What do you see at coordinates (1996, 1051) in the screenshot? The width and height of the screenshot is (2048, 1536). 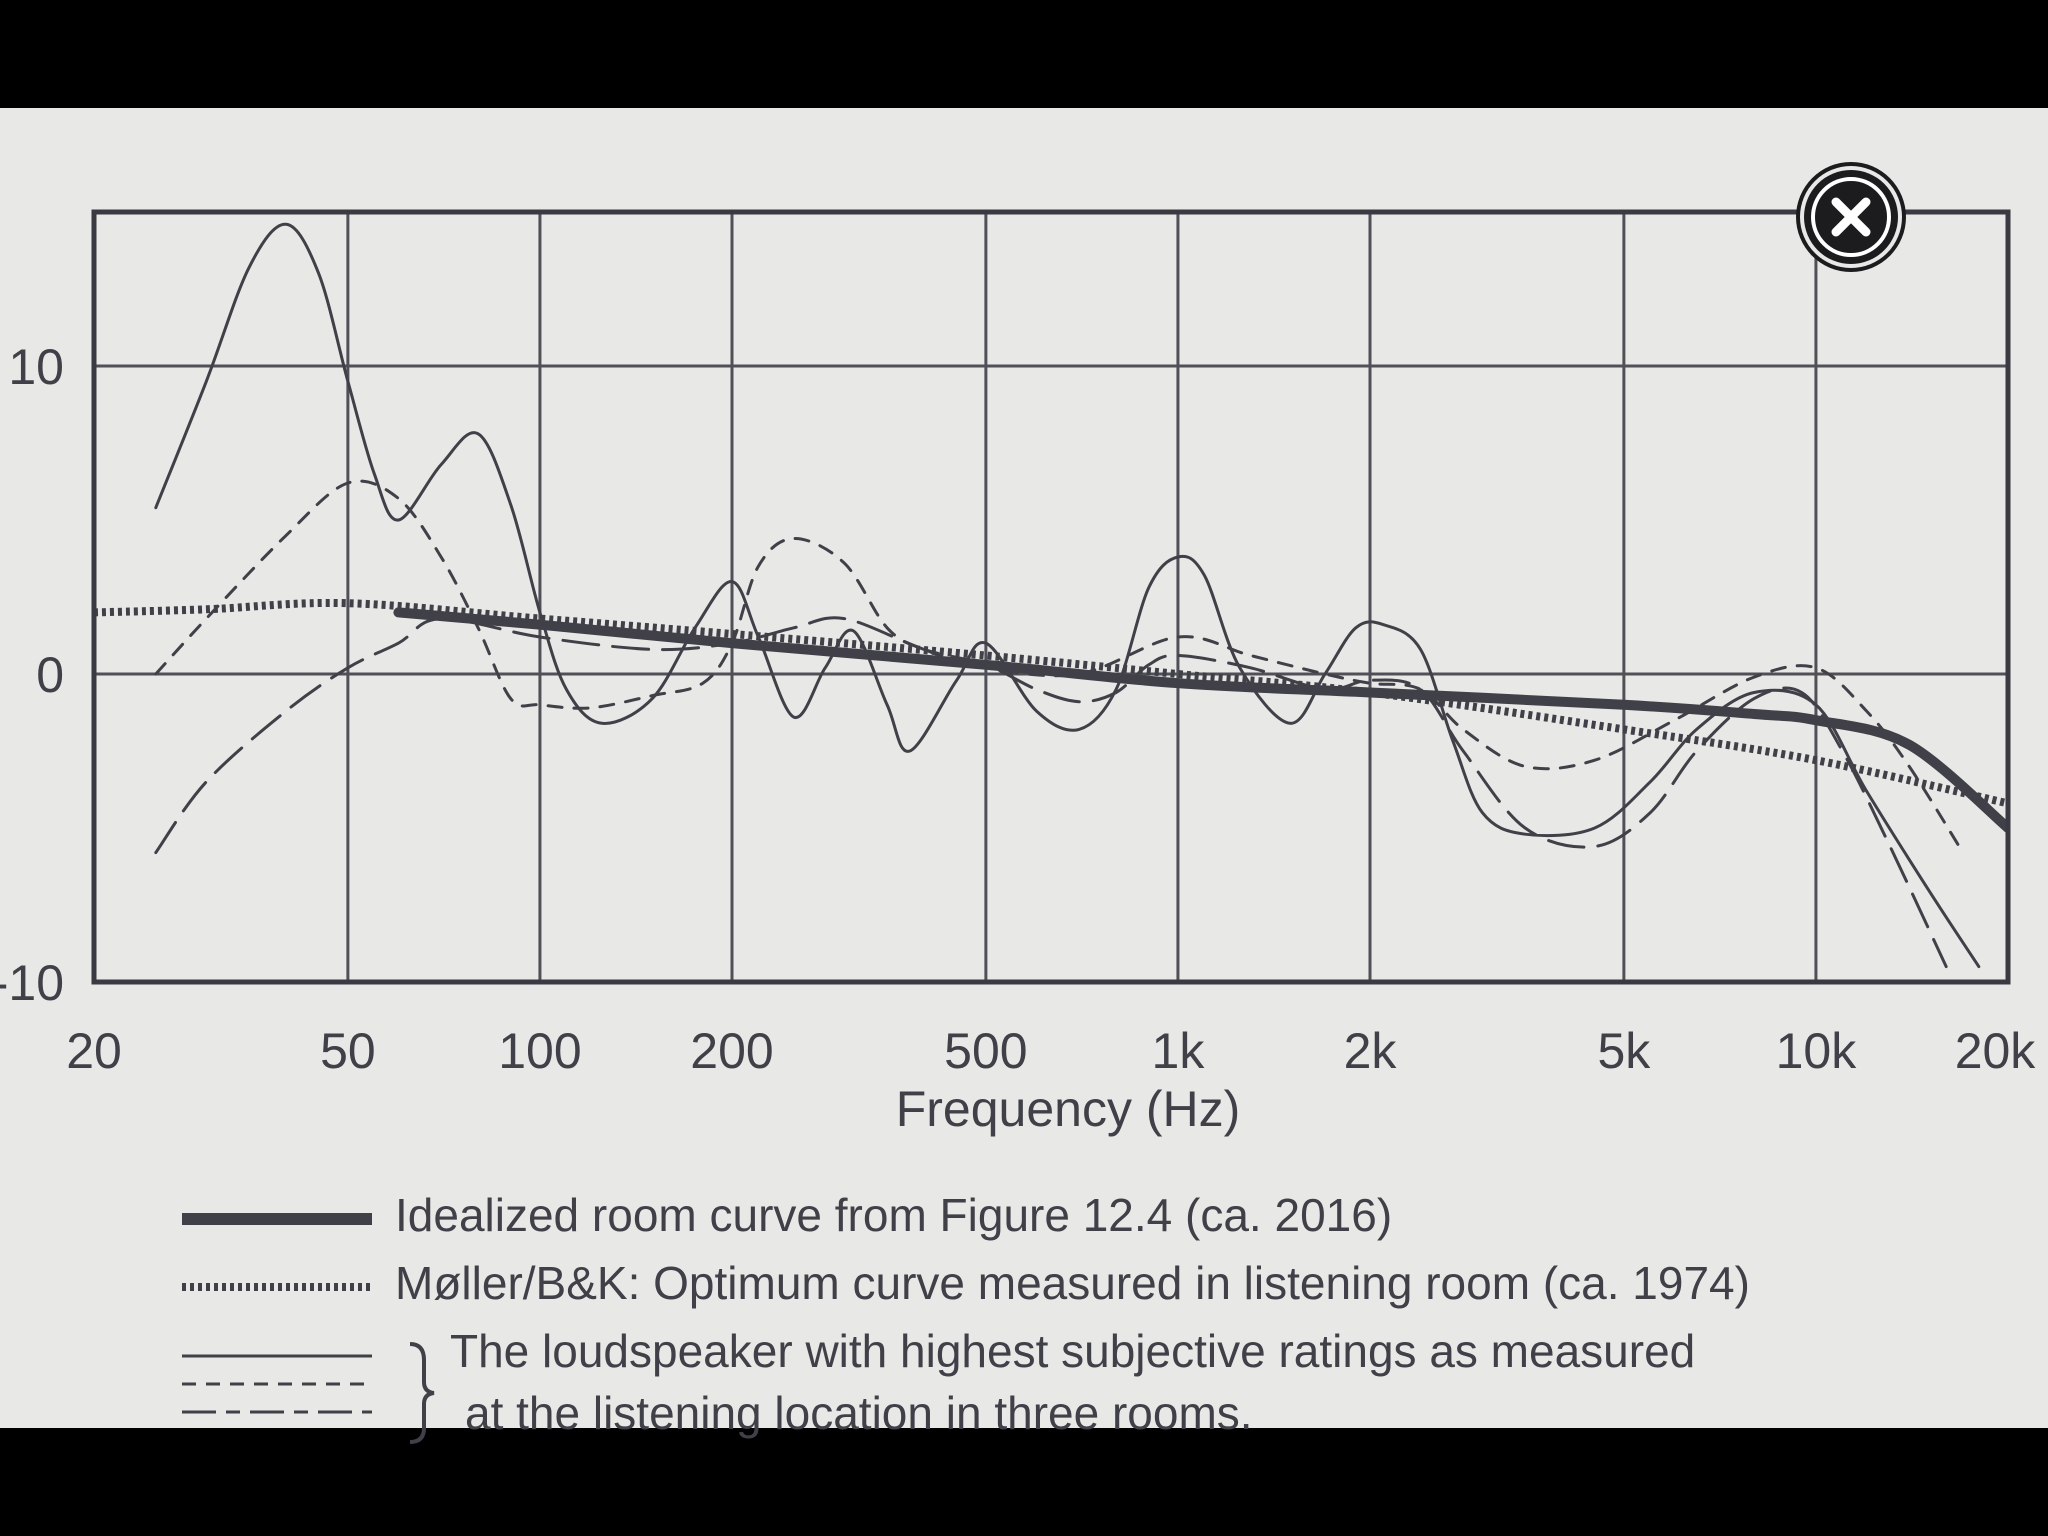 I see `x-tick-label: 20k` at bounding box center [1996, 1051].